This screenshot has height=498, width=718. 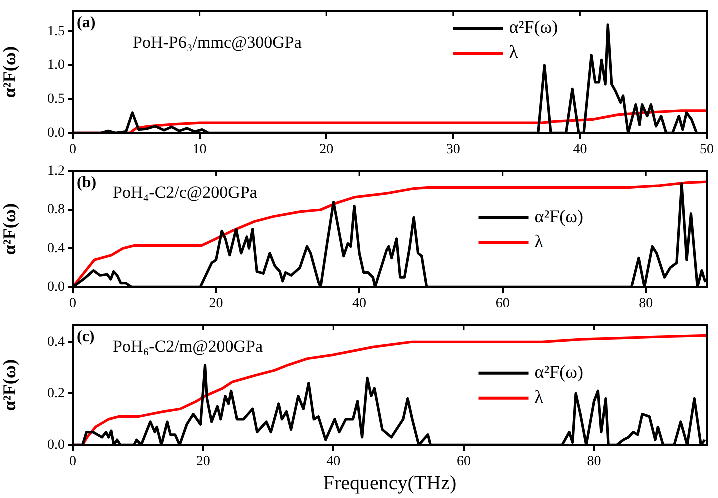 I want to click on x-tick-label: 10, so click(x=199, y=150).